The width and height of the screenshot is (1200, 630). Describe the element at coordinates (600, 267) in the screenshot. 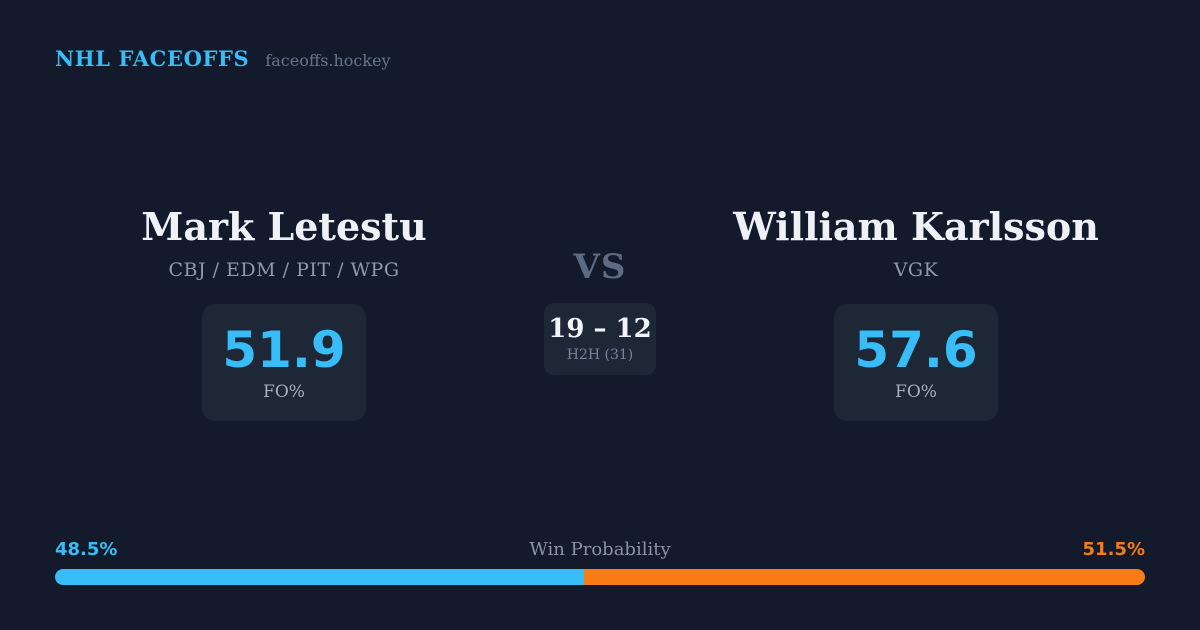

I see `vs-label: VS` at that location.